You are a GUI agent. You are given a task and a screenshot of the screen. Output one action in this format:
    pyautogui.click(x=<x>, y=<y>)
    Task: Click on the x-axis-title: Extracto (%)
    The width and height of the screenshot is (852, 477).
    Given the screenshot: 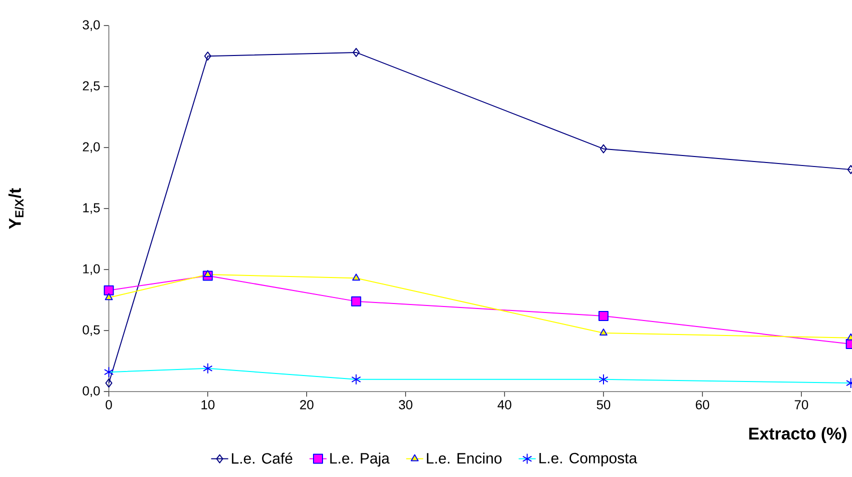 What is the action you would take?
    pyautogui.click(x=797, y=435)
    